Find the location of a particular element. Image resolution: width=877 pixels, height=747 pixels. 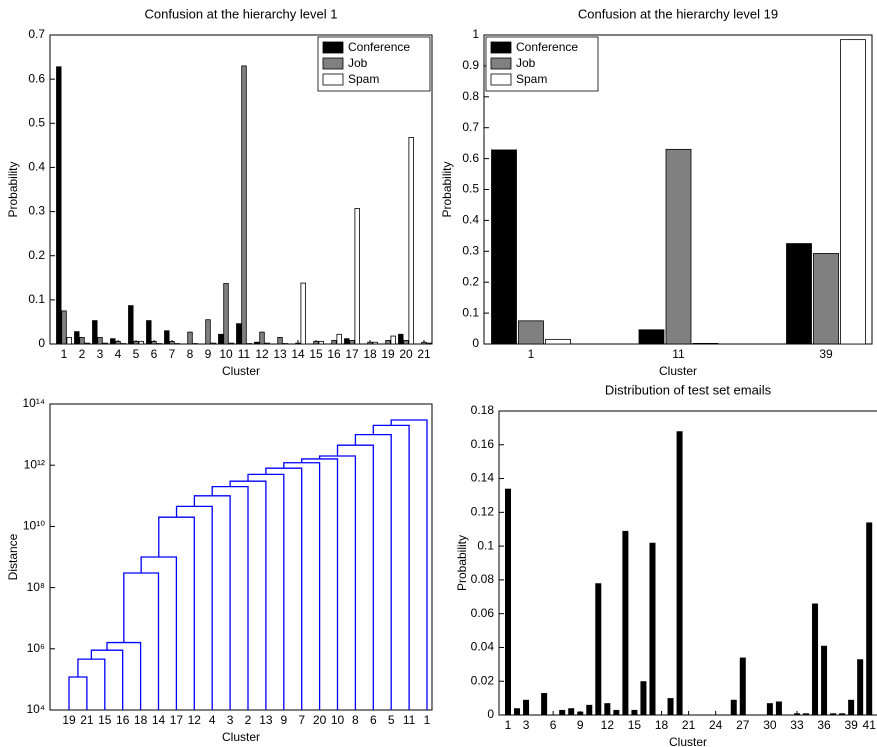

chart-title: Confusion at the hierarchy level 1 is located at coordinates (241, 13).